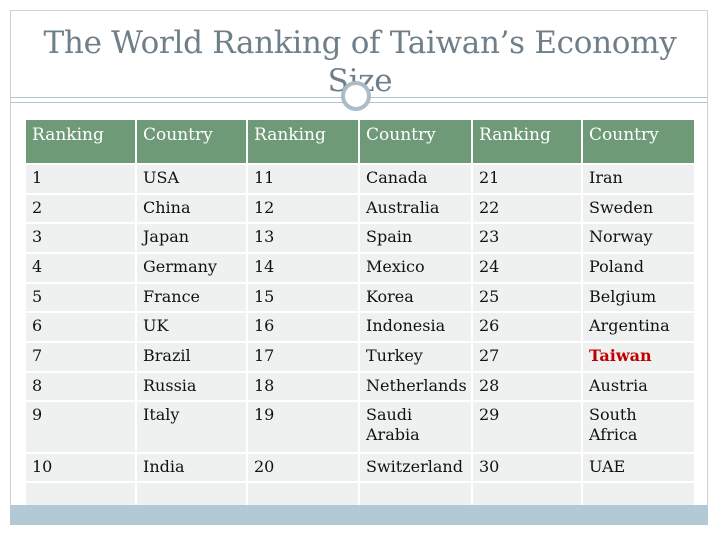 The height and width of the screenshot is (540, 720). What do you see at coordinates (415, 386) in the screenshot?
I see `country-cell: Netherlands` at bounding box center [415, 386].